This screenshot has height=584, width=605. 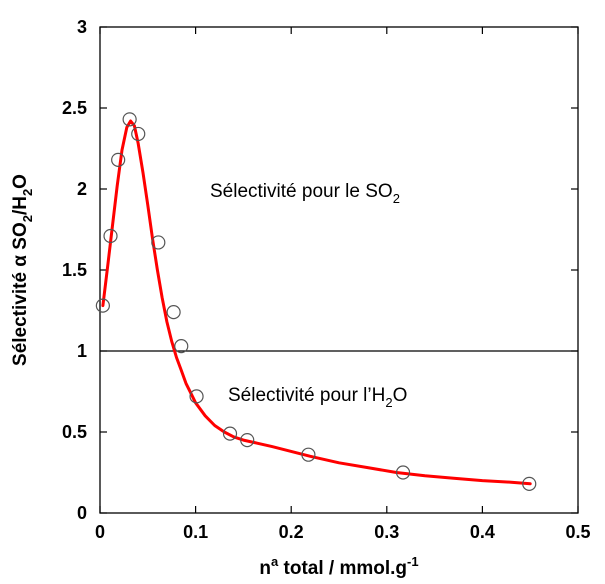 I want to click on x-tick-label: 0.1, so click(x=195, y=532).